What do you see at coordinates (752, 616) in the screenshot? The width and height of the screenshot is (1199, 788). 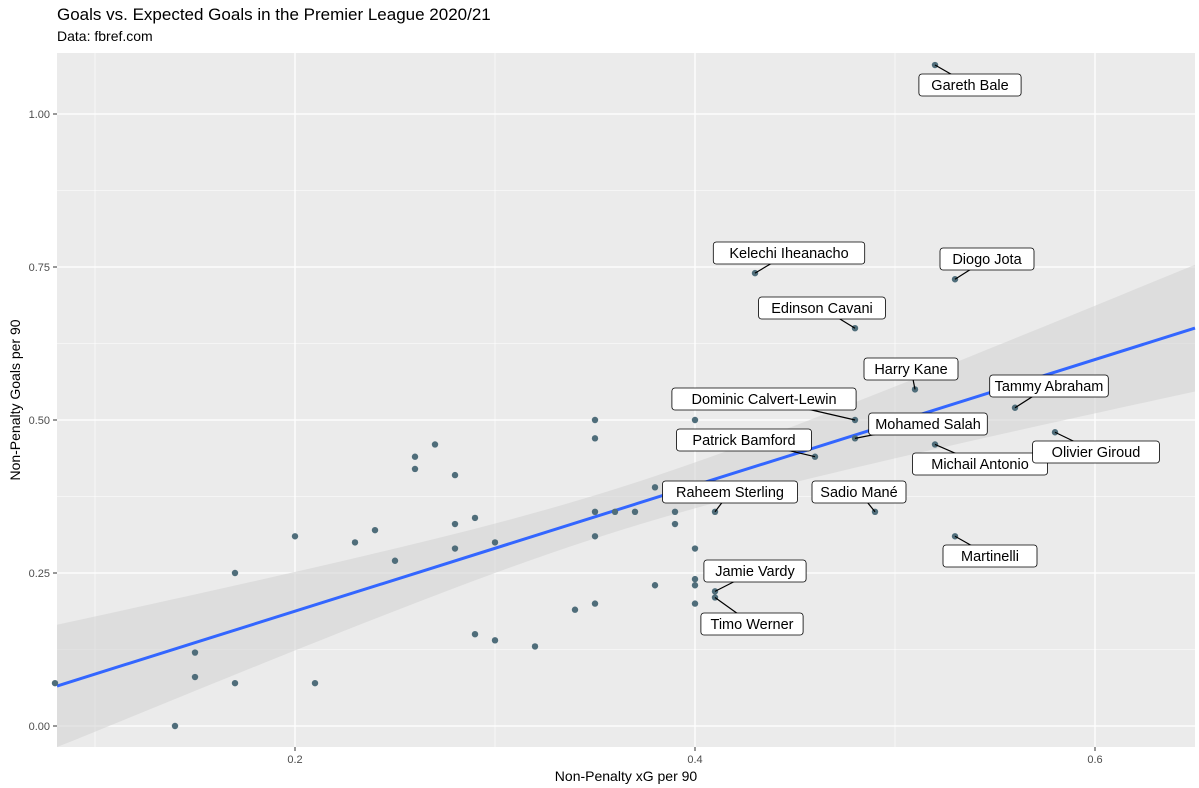 I see `point-label: Timo Werner` at bounding box center [752, 616].